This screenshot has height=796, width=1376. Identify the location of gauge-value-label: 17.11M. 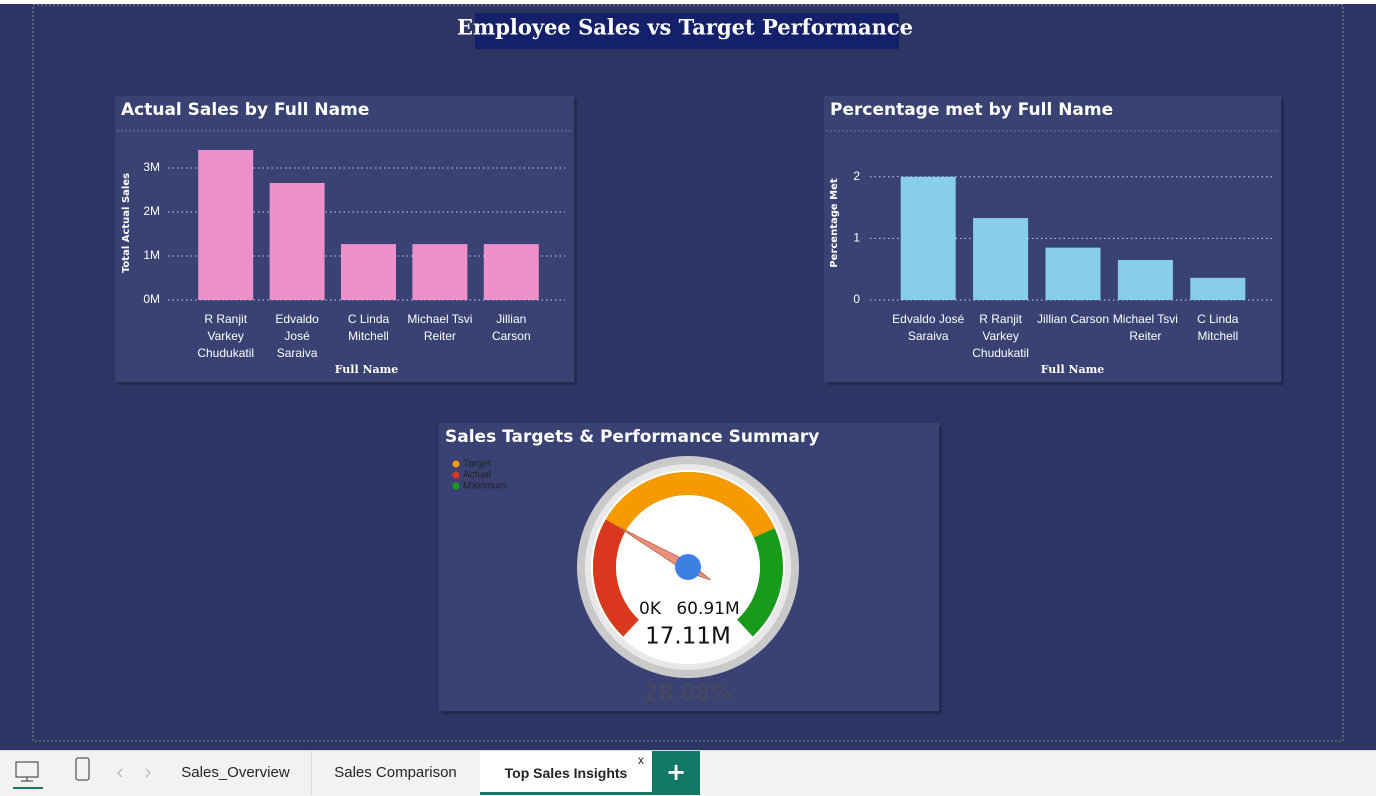
(688, 637).